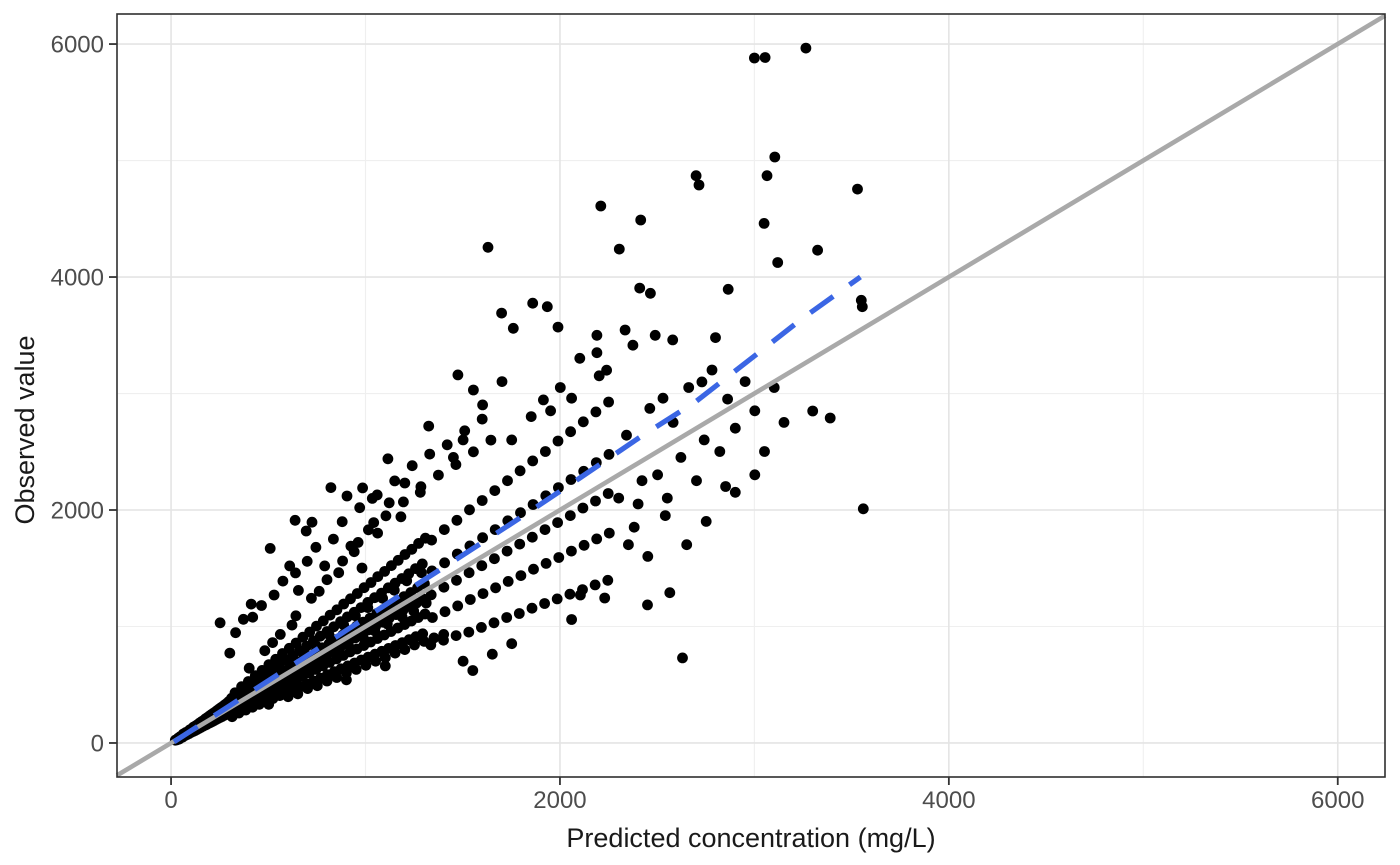  What do you see at coordinates (1337, 800) in the screenshot?
I see `x-tick-label: 6000` at bounding box center [1337, 800].